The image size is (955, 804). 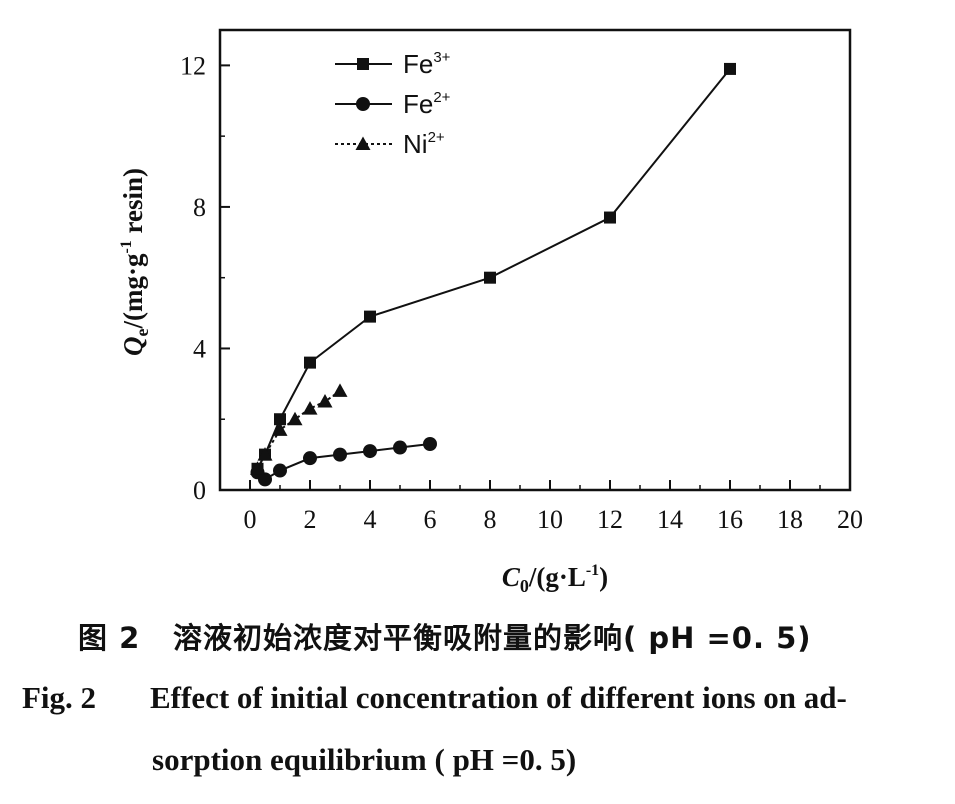 I want to click on legend-label: Ni2+, so click(x=424, y=144).